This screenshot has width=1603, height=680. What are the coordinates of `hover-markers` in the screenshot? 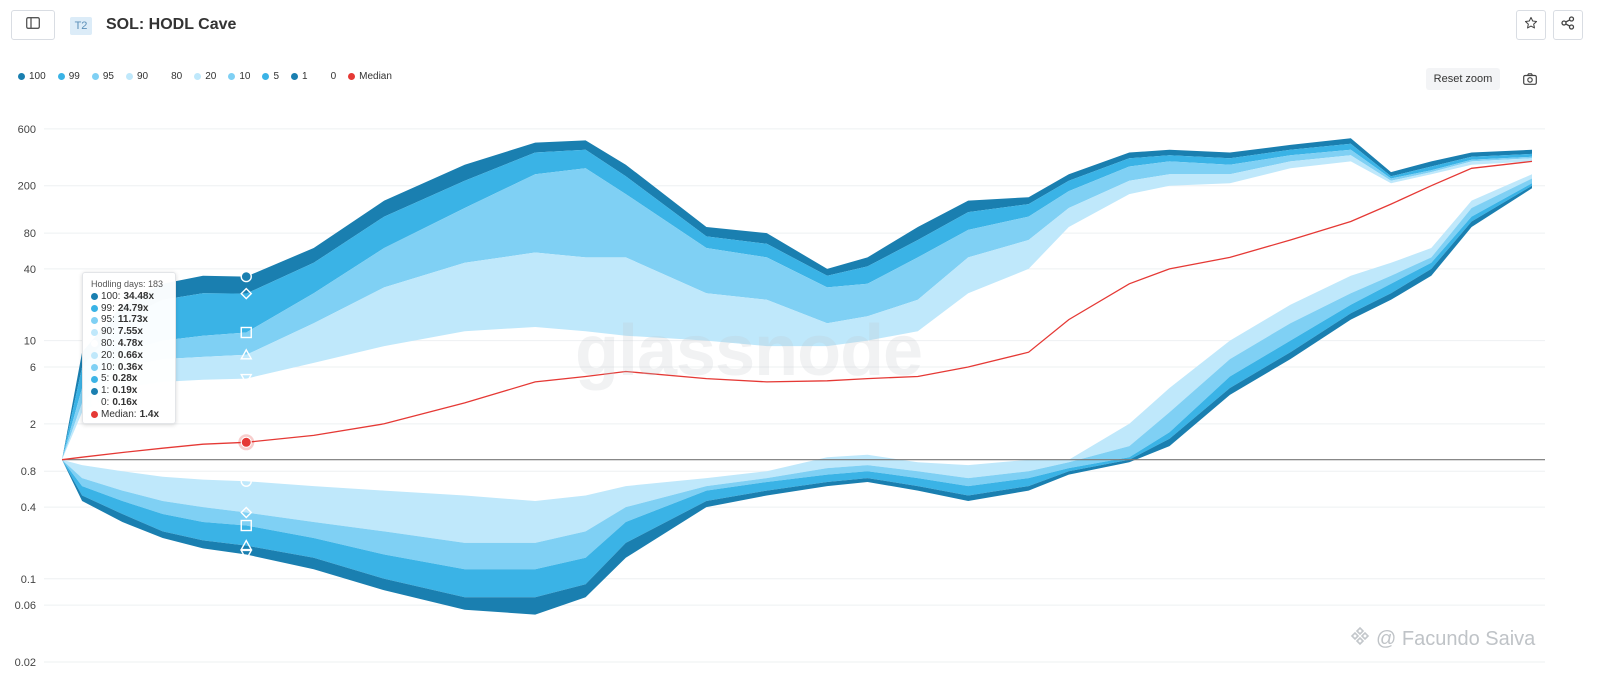 It's located at (246, 415).